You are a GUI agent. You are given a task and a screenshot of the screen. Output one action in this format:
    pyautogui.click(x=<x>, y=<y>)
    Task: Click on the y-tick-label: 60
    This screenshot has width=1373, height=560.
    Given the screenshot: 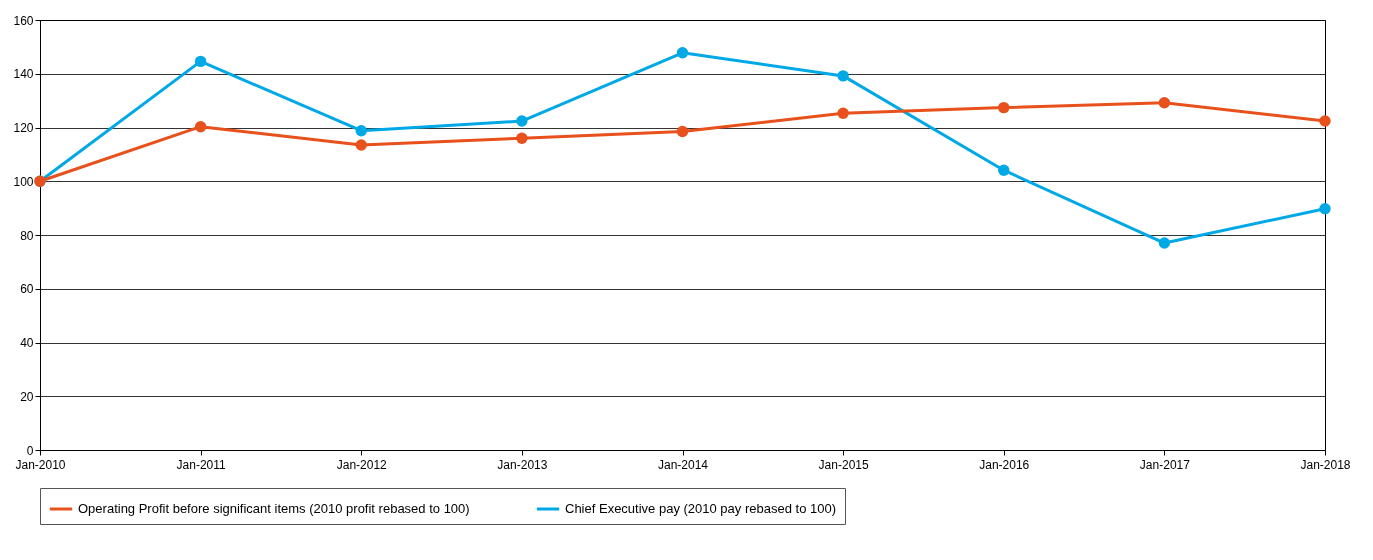 What is the action you would take?
    pyautogui.click(x=27, y=289)
    